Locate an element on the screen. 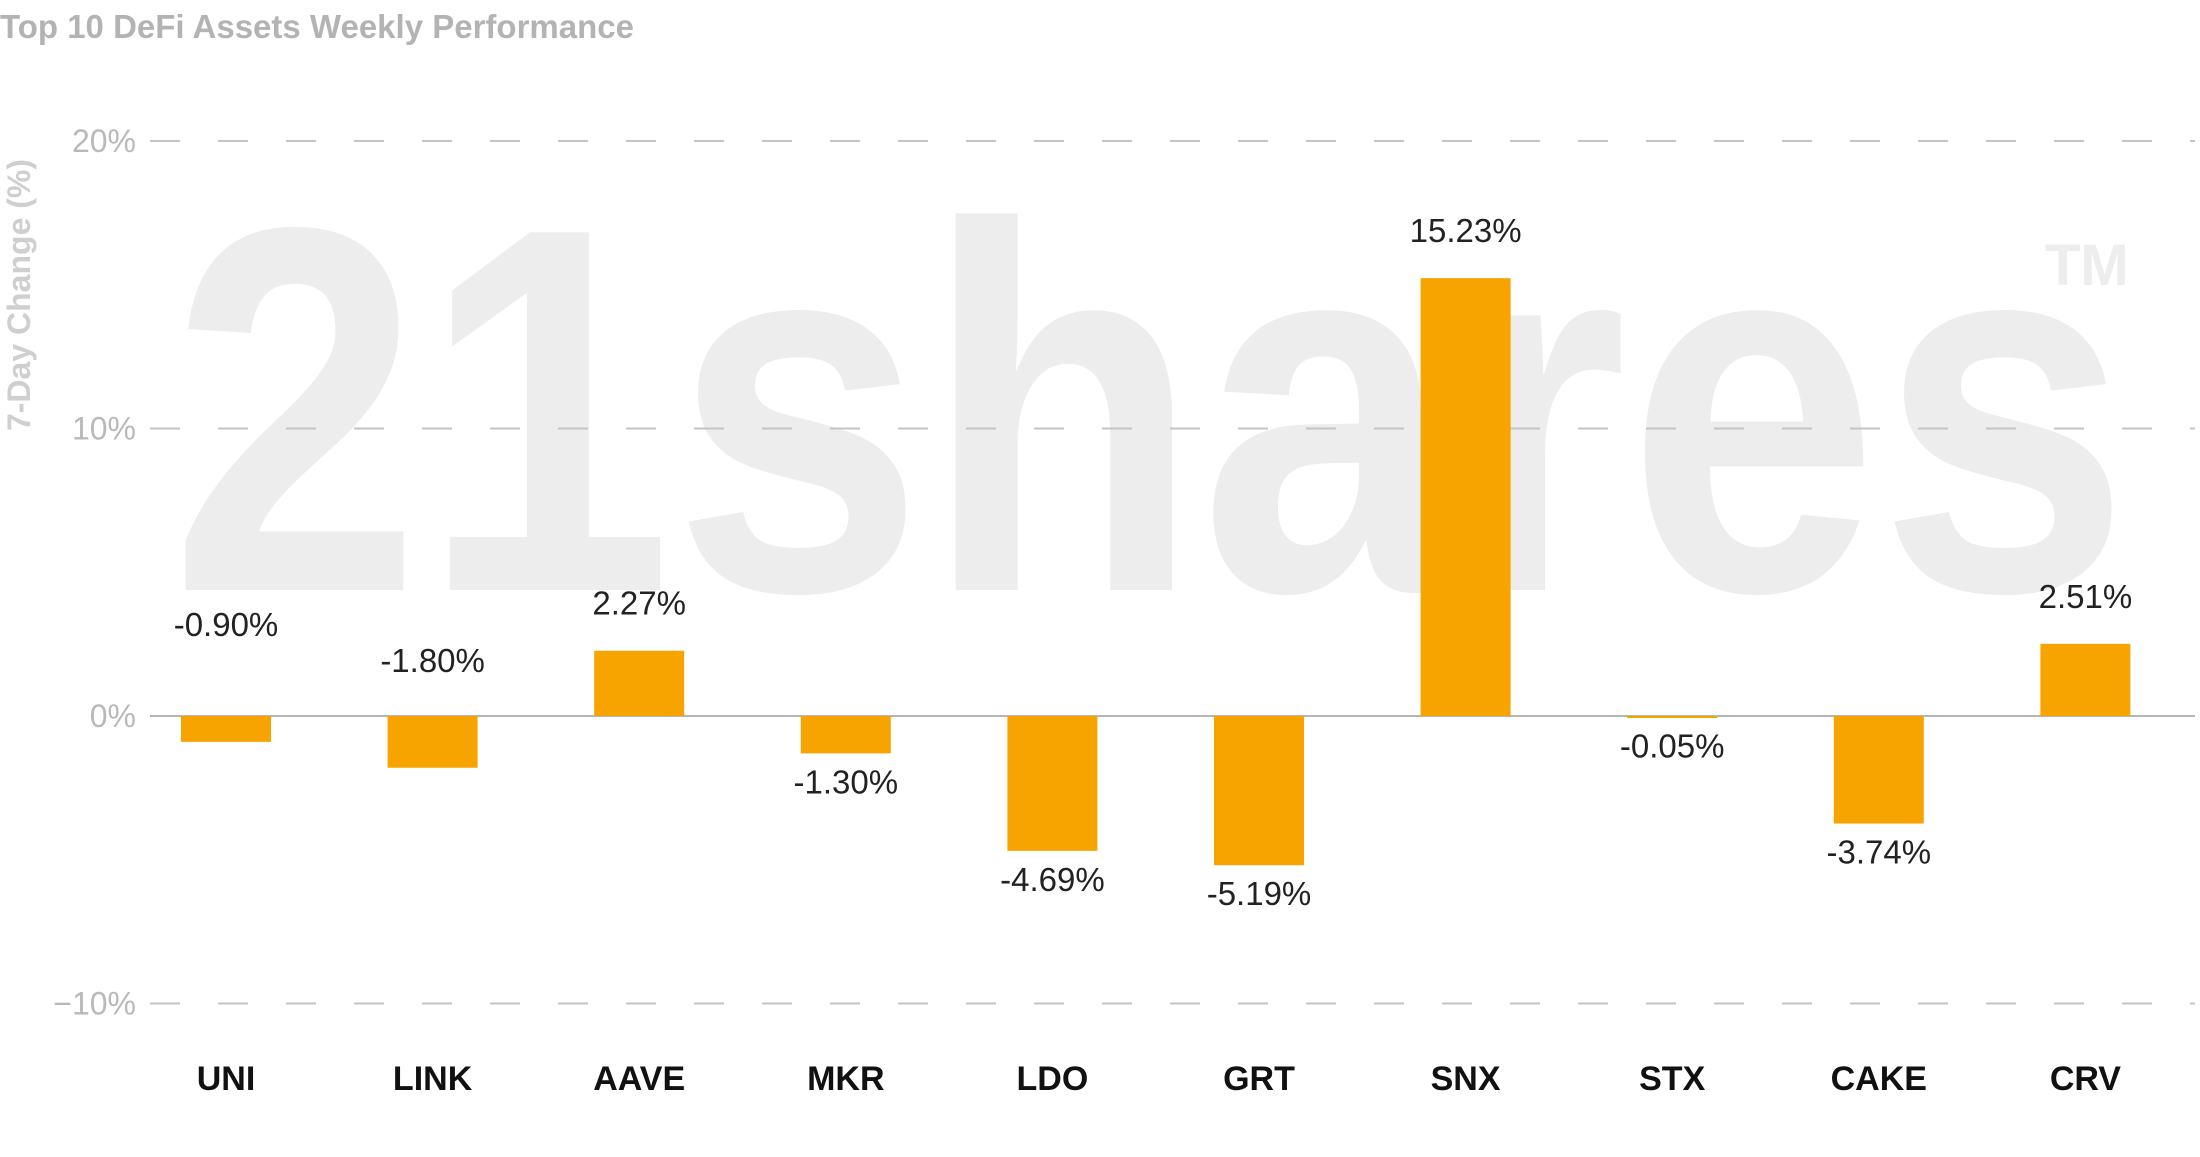  value-label-aave: 2.27% is located at coordinates (639, 603).